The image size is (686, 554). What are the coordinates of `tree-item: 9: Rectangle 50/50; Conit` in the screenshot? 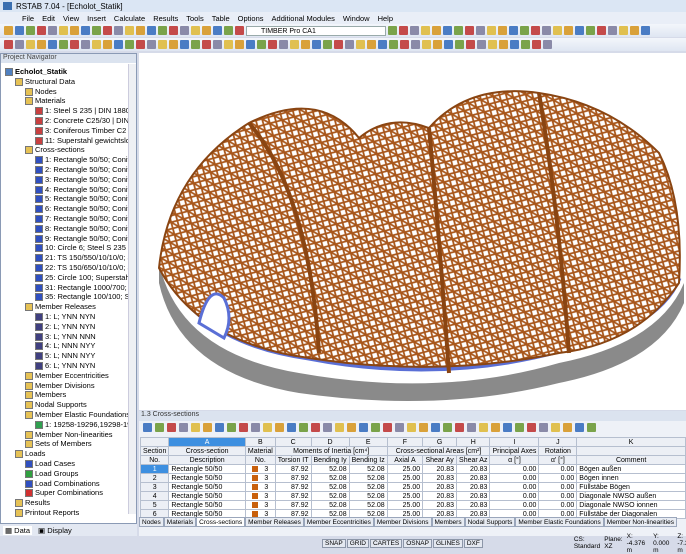 It's located at (82, 239).